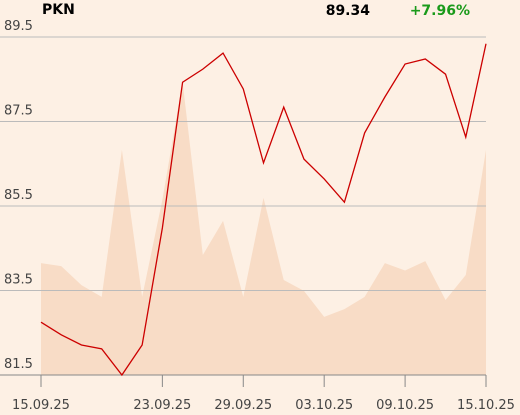  I want to click on x-tick-label: 15.09.25, so click(41, 405).